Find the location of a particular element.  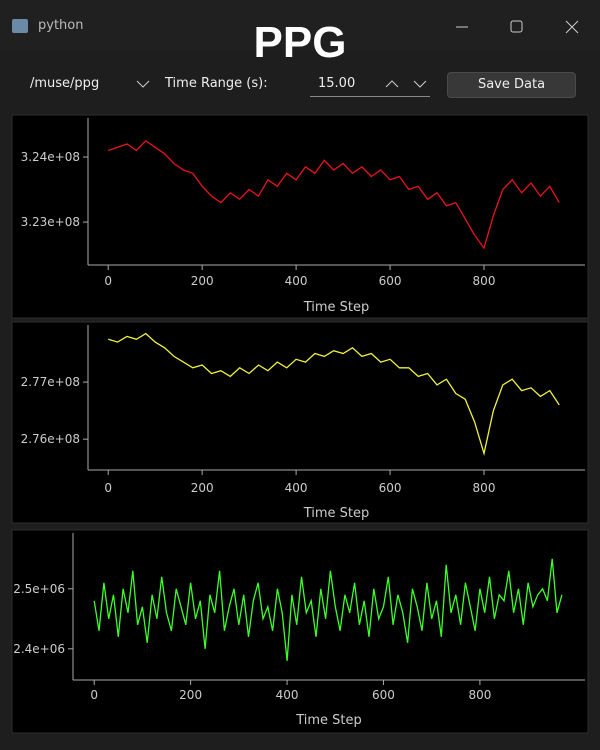

combo-arrow is located at coordinates (143, 84).